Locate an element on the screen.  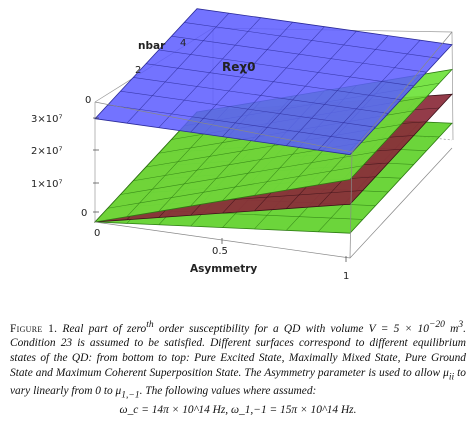
caption-subscript: 1,−1 is located at coordinates (130, 395).